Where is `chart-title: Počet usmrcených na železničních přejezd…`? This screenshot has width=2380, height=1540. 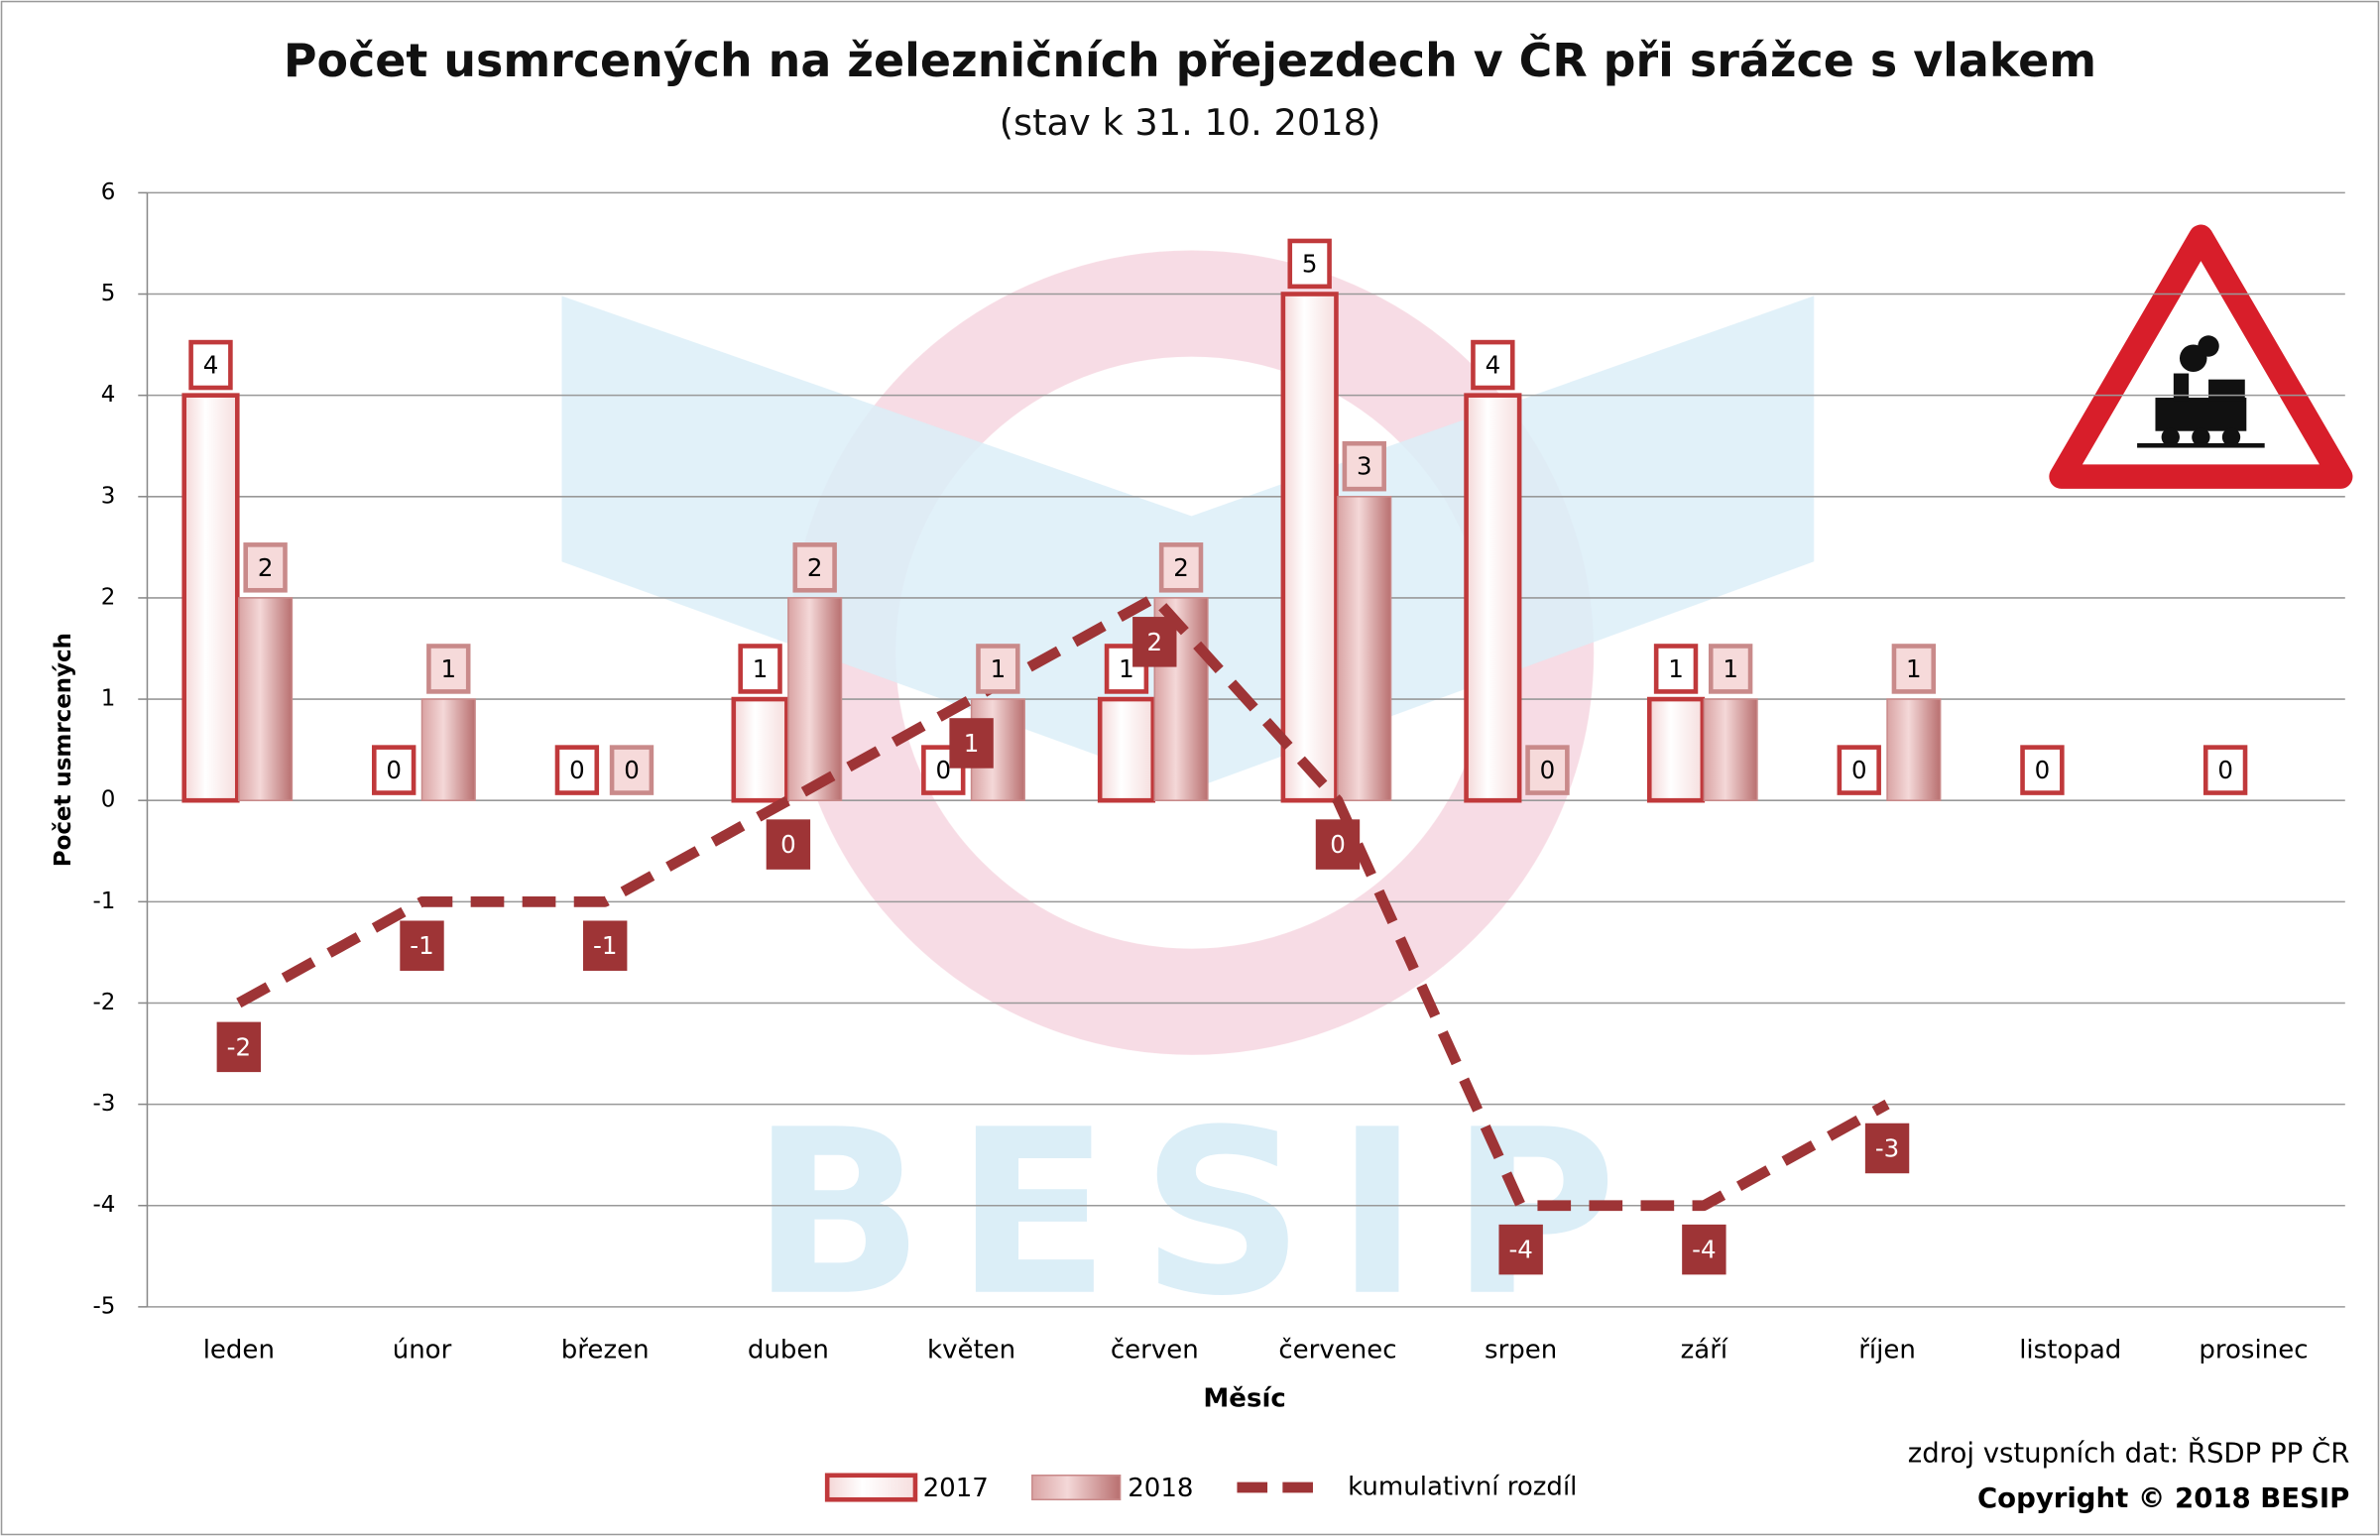
chart-title: Počet usmrcených na železničních přejezd… is located at coordinates (1190, 60).